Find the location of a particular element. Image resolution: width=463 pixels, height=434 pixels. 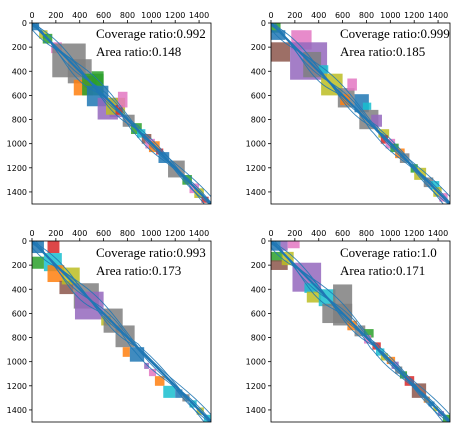

area-ratio-label: Area ratio:0.171 is located at coordinates (382, 270).